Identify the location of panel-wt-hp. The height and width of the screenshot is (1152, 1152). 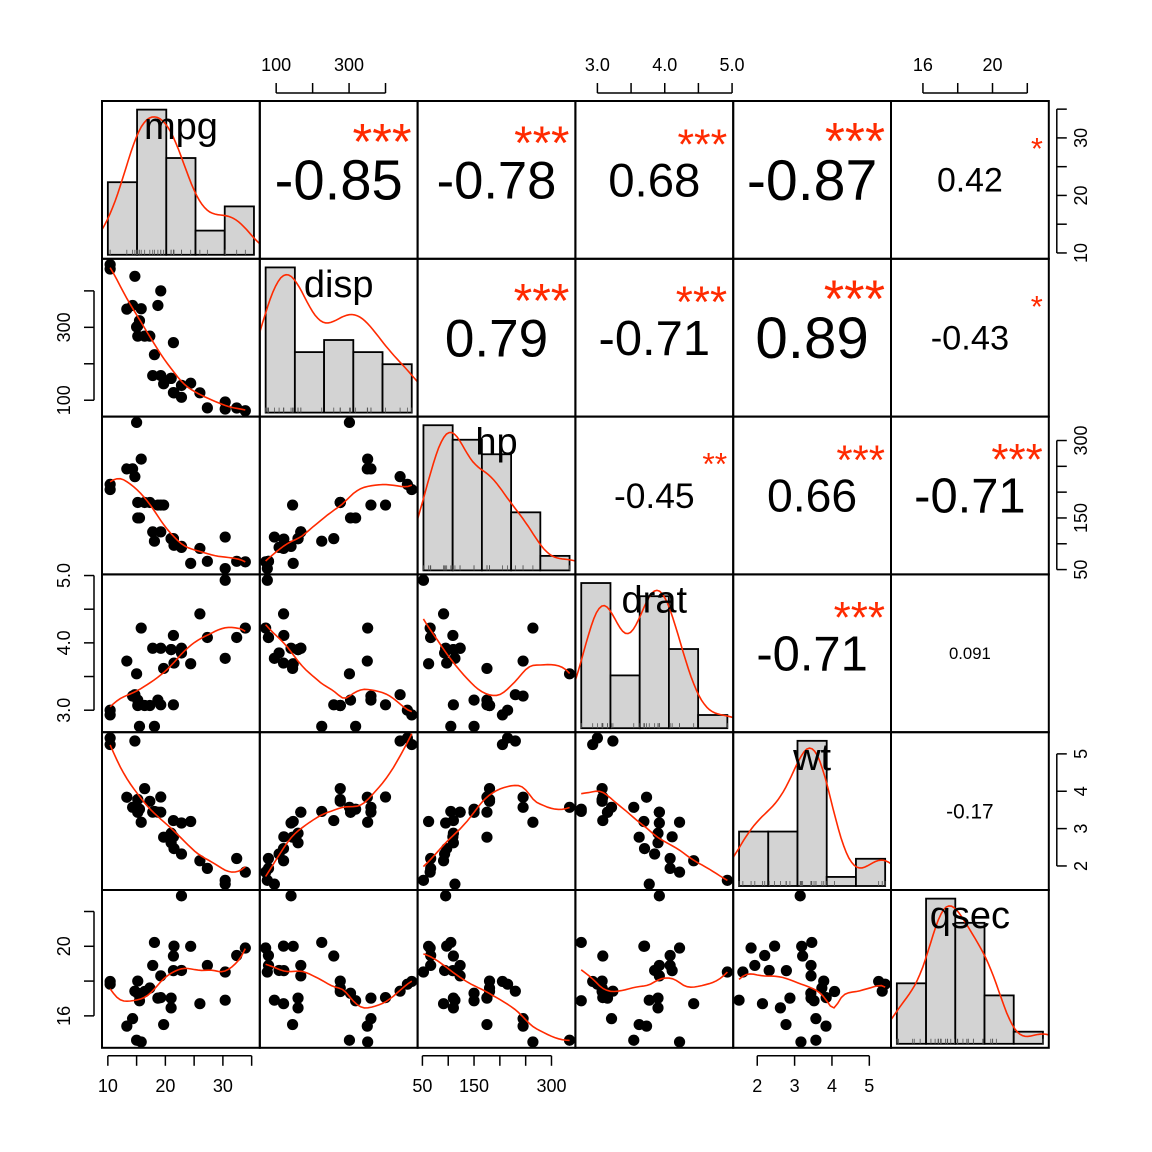
(496, 811).